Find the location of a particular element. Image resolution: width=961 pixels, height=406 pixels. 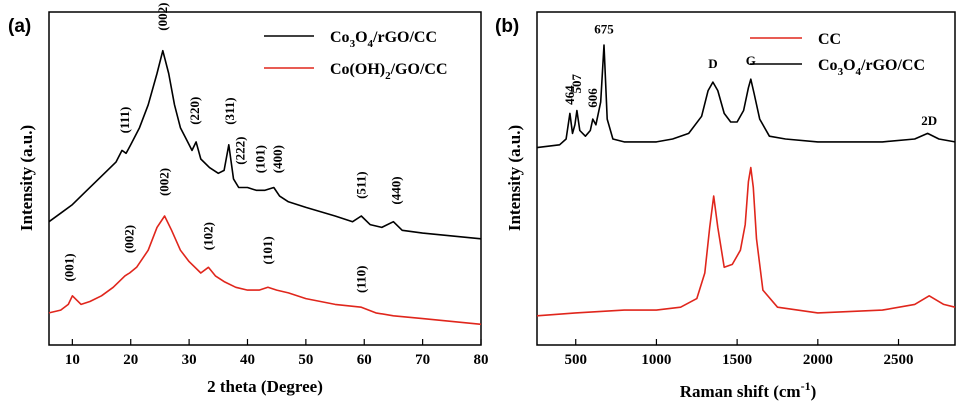

x-tick-label-a-2: 30 is located at coordinates (189, 360).